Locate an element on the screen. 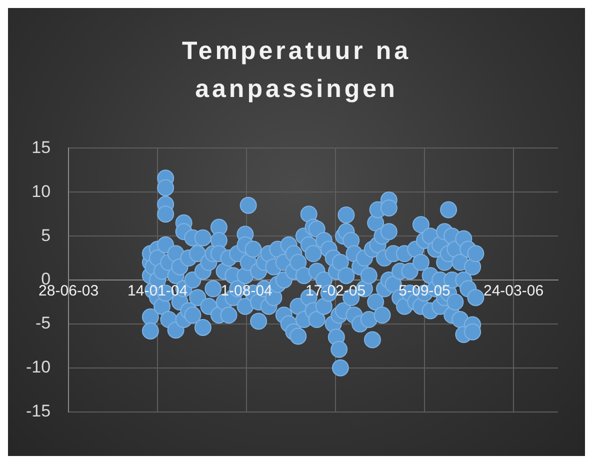  y-tick-label: -15 is located at coordinates (38, 410).